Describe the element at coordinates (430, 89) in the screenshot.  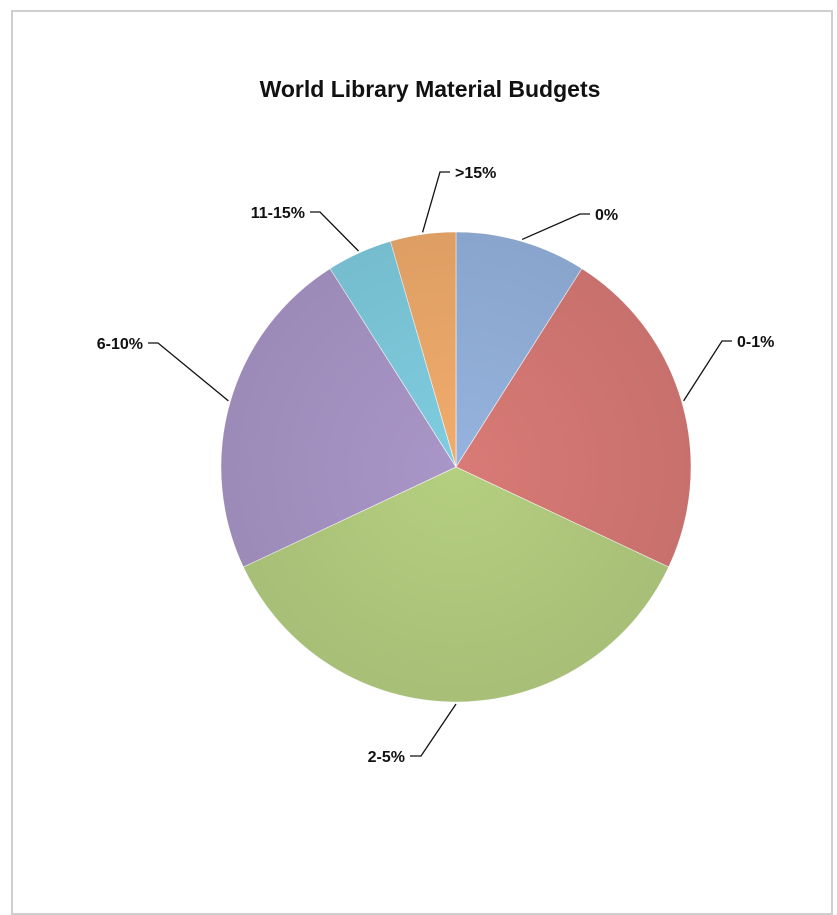
I see `chart-title: World Library Material Budgets` at that location.